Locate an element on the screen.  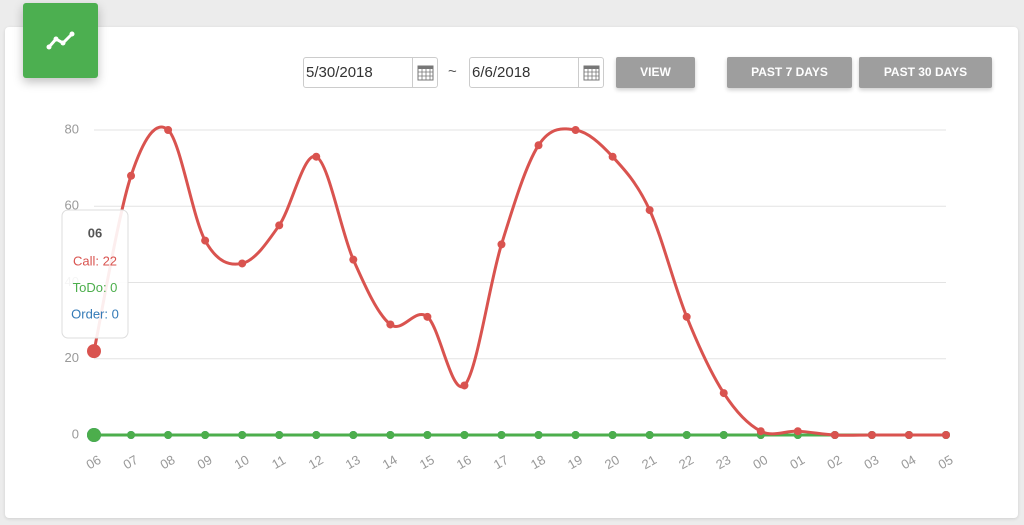
x-tick-label: 03 is located at coordinates (871, 462).